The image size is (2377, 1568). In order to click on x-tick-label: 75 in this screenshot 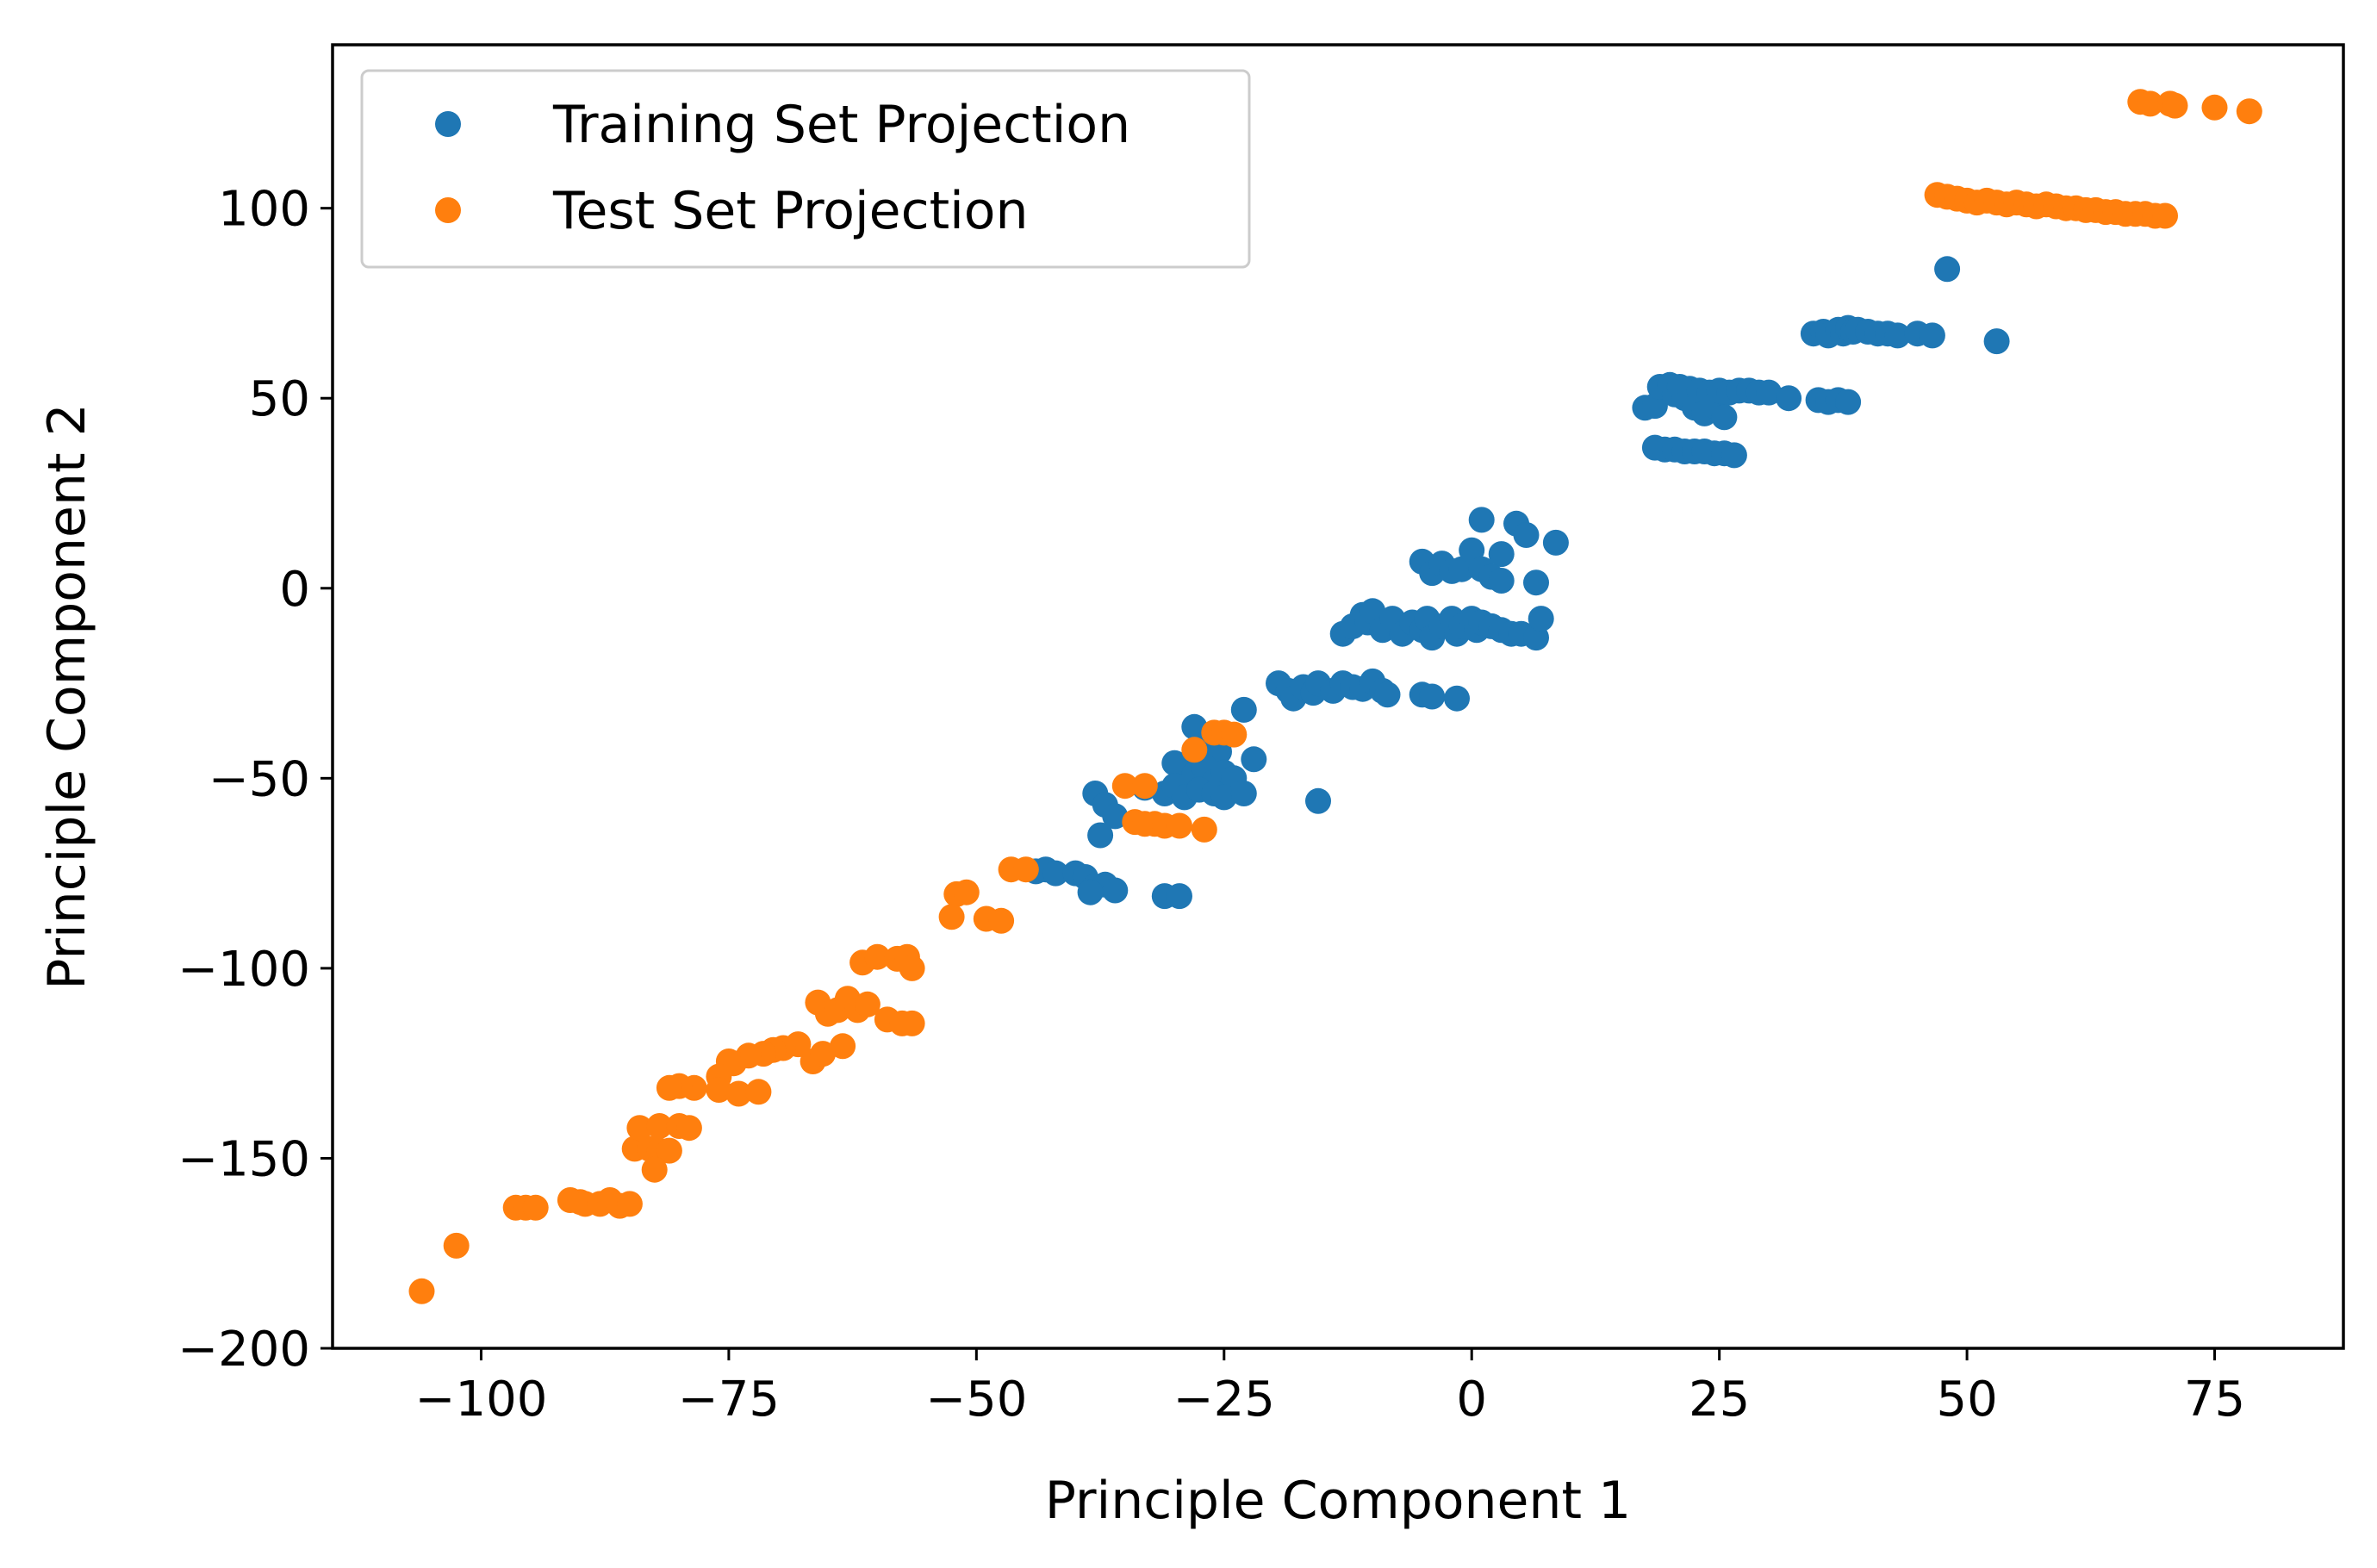, I will do `click(2214, 1400)`.